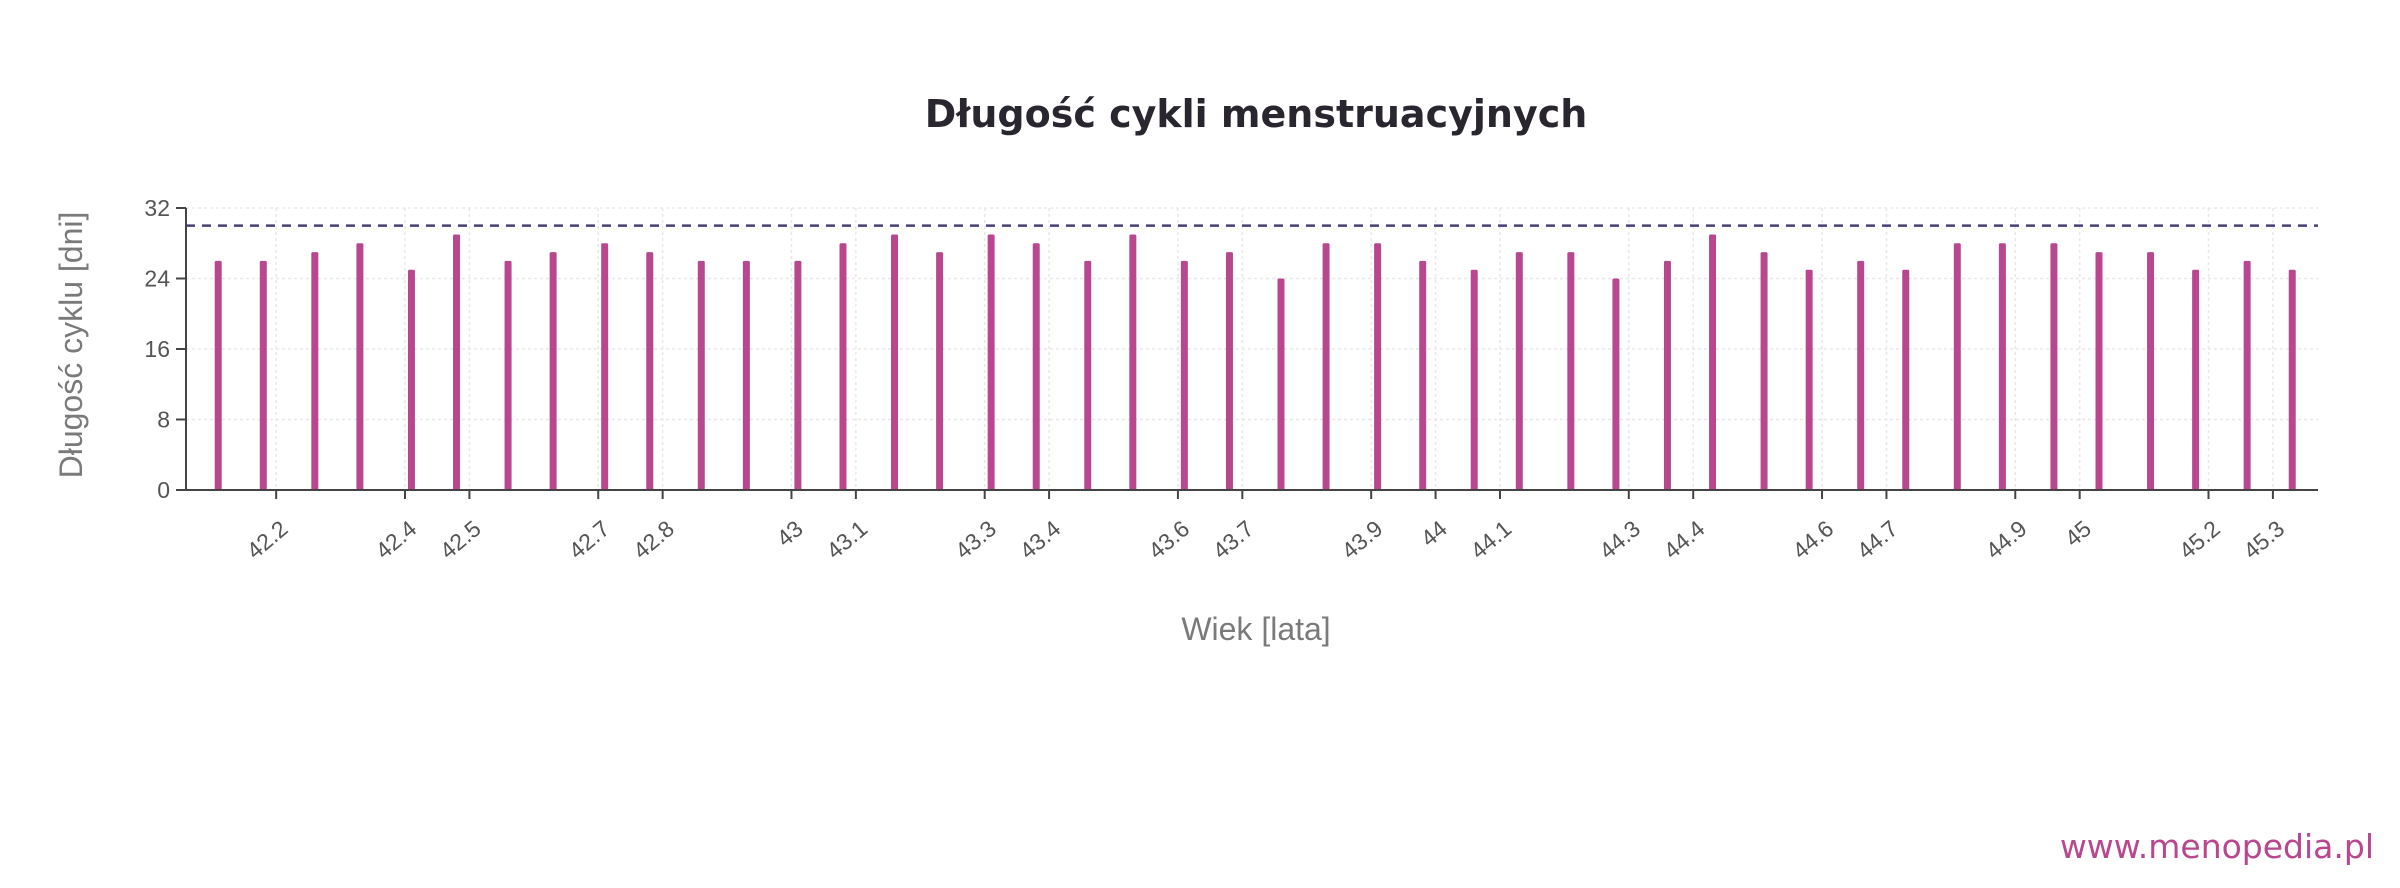 This screenshot has width=2400, height=888. Describe the element at coordinates (2216, 846) in the screenshot. I see `watermark-link: www.menopedia.pl` at that location.